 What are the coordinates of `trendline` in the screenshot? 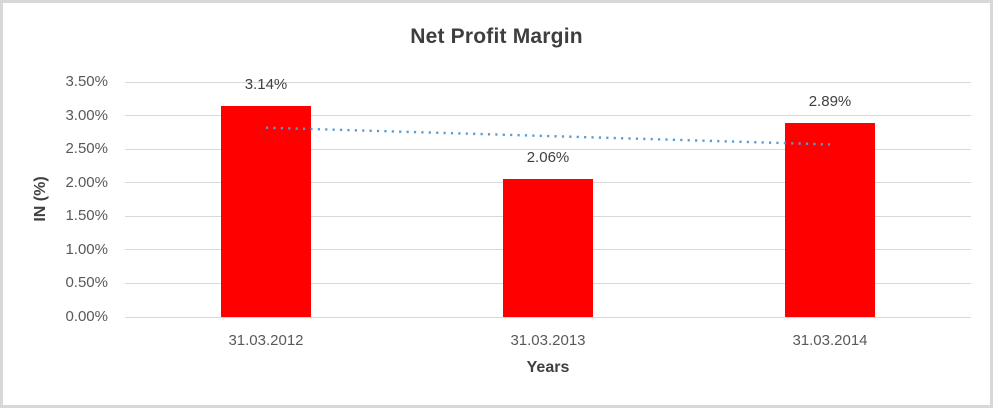 It's located at (548, 136).